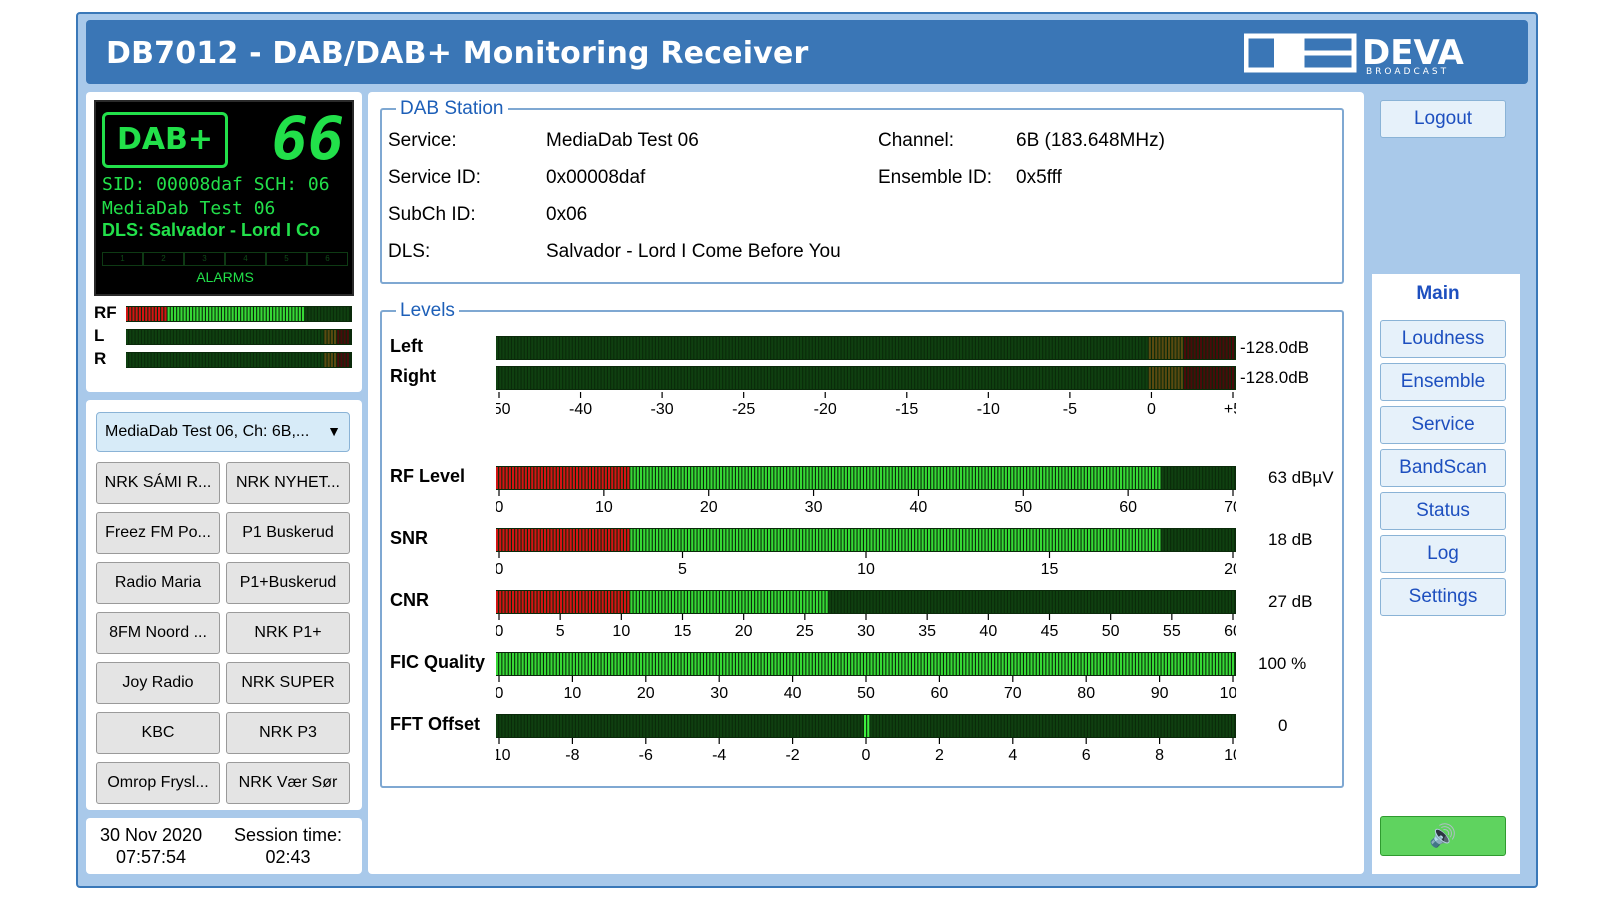 The width and height of the screenshot is (1600, 900). What do you see at coordinates (288, 633) in the screenshot?
I see `station-button: NRK P1+` at bounding box center [288, 633].